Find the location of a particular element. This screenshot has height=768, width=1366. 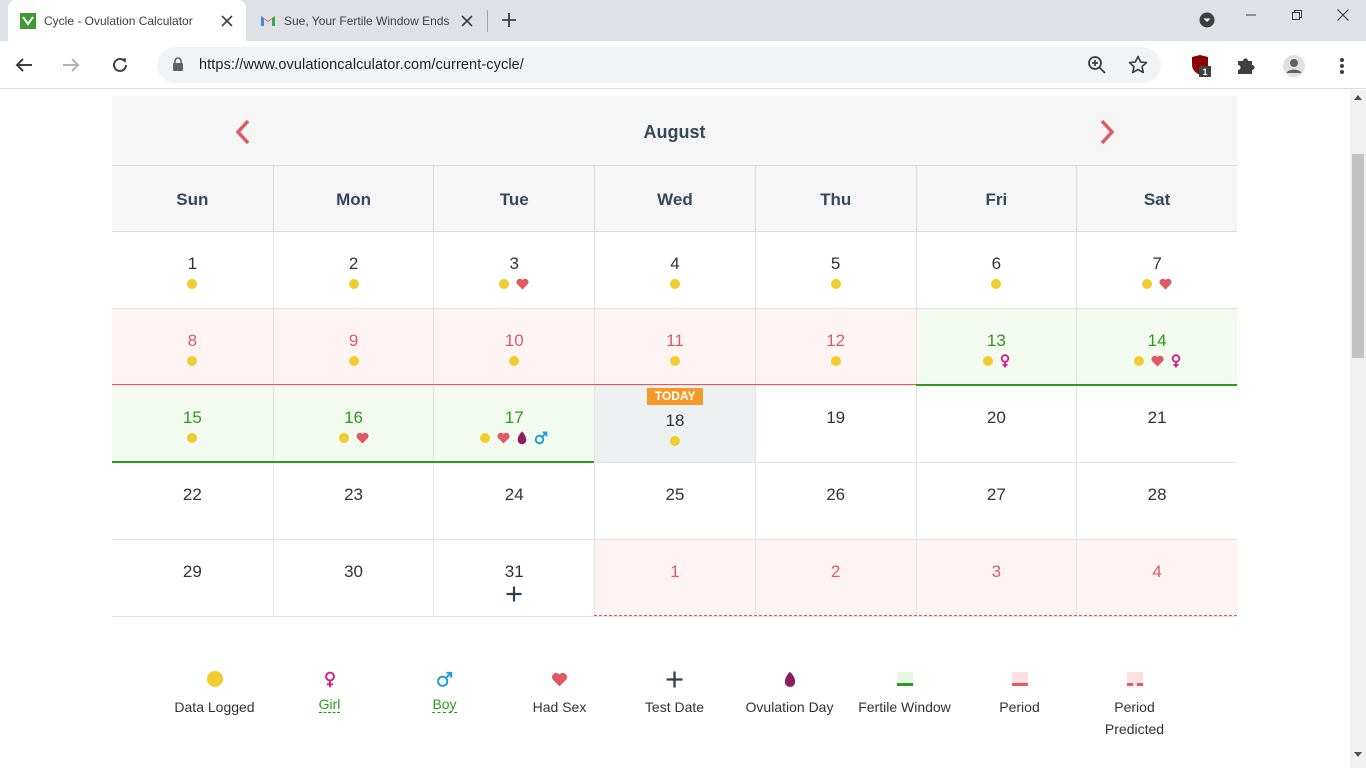

day-number: 28 is located at coordinates (1157, 494).